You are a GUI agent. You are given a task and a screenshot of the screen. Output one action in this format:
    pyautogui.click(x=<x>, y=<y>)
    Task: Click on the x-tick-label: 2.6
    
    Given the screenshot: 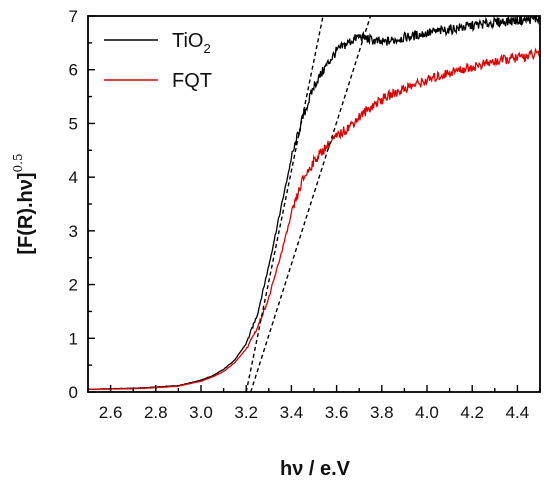 What is the action you would take?
    pyautogui.click(x=111, y=412)
    